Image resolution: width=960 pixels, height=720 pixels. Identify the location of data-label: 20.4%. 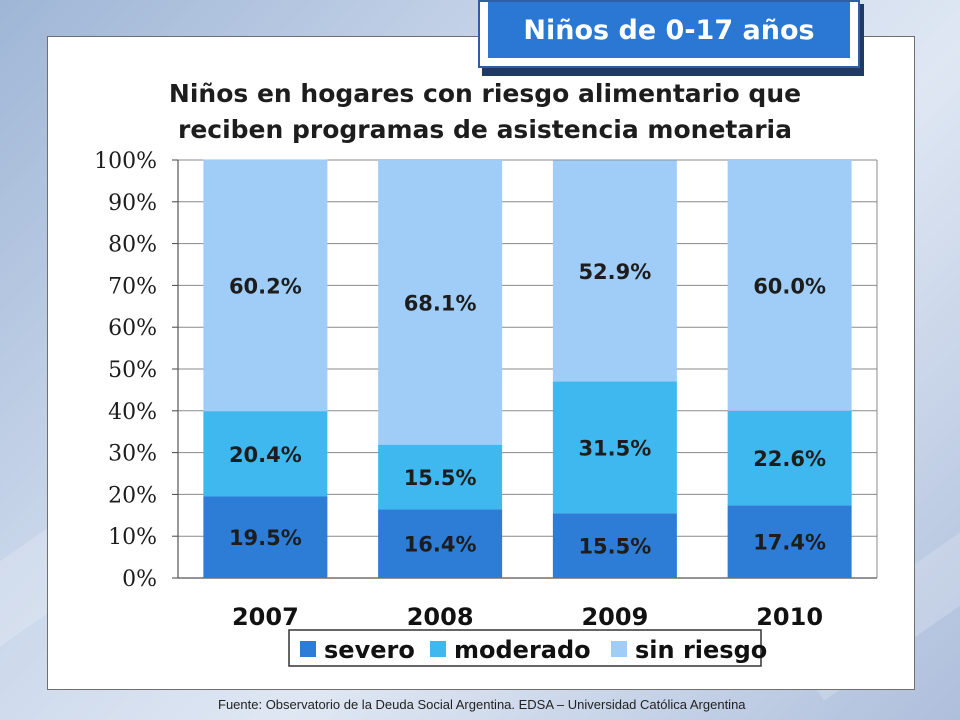
(265, 455).